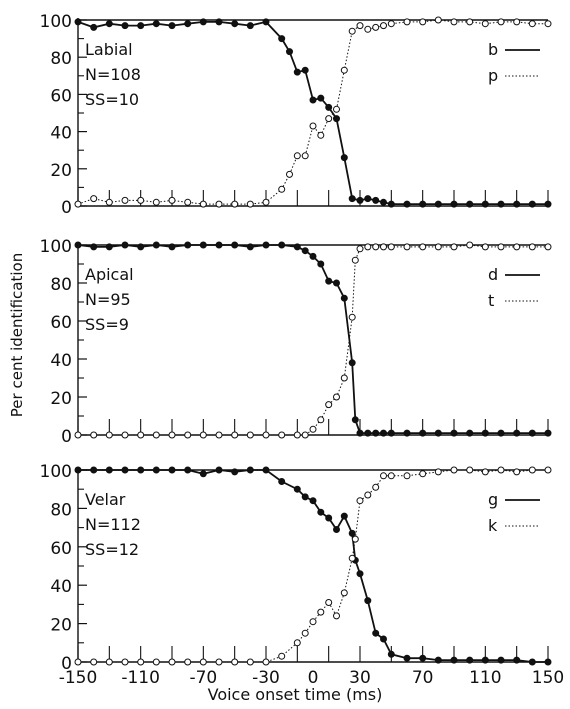  Describe the element at coordinates (61, 96) in the screenshot. I see `y-tick-label: 60` at that location.